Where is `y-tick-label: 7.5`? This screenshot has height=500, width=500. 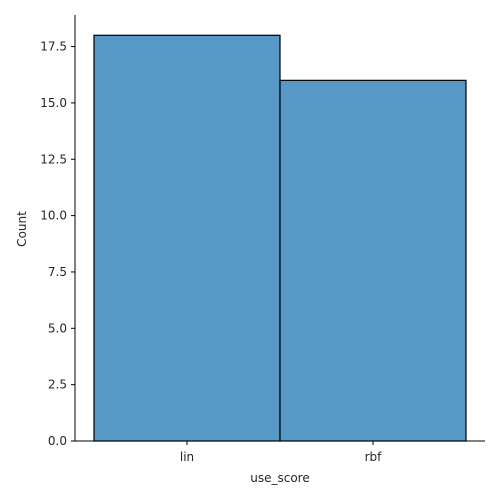
y-tick-label: 7.5 is located at coordinates (57, 272).